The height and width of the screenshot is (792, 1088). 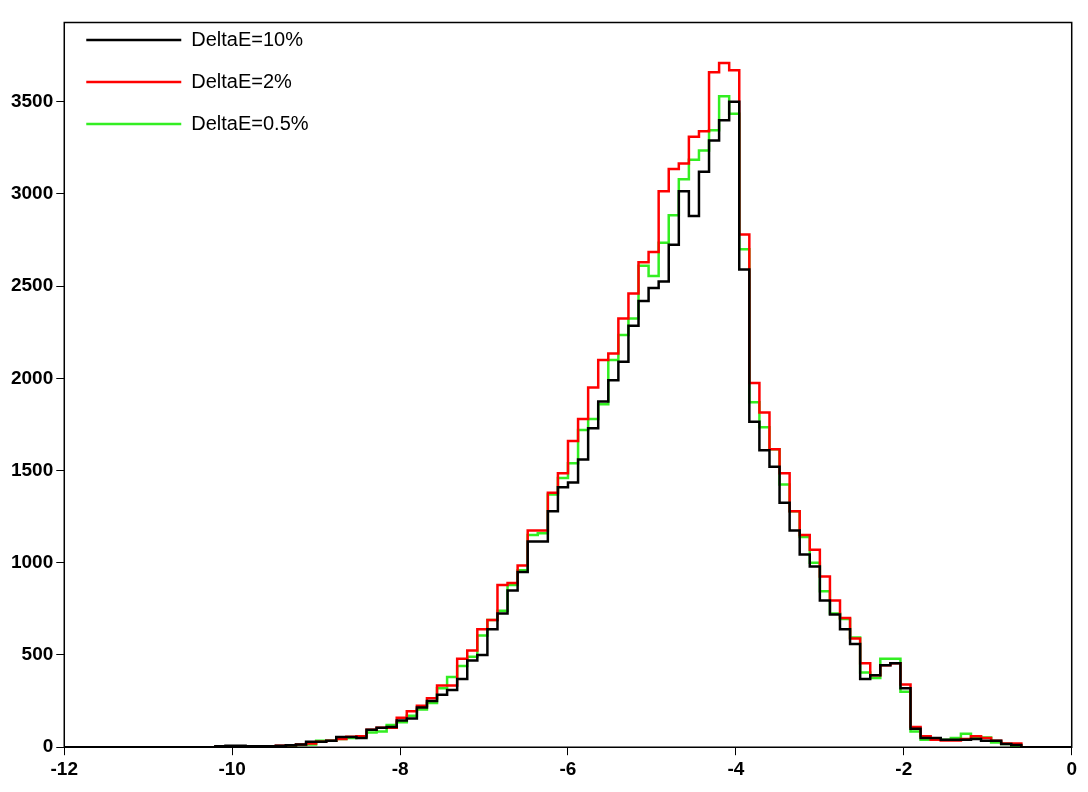 I want to click on y-tick-label: 2000, so click(x=32, y=377).